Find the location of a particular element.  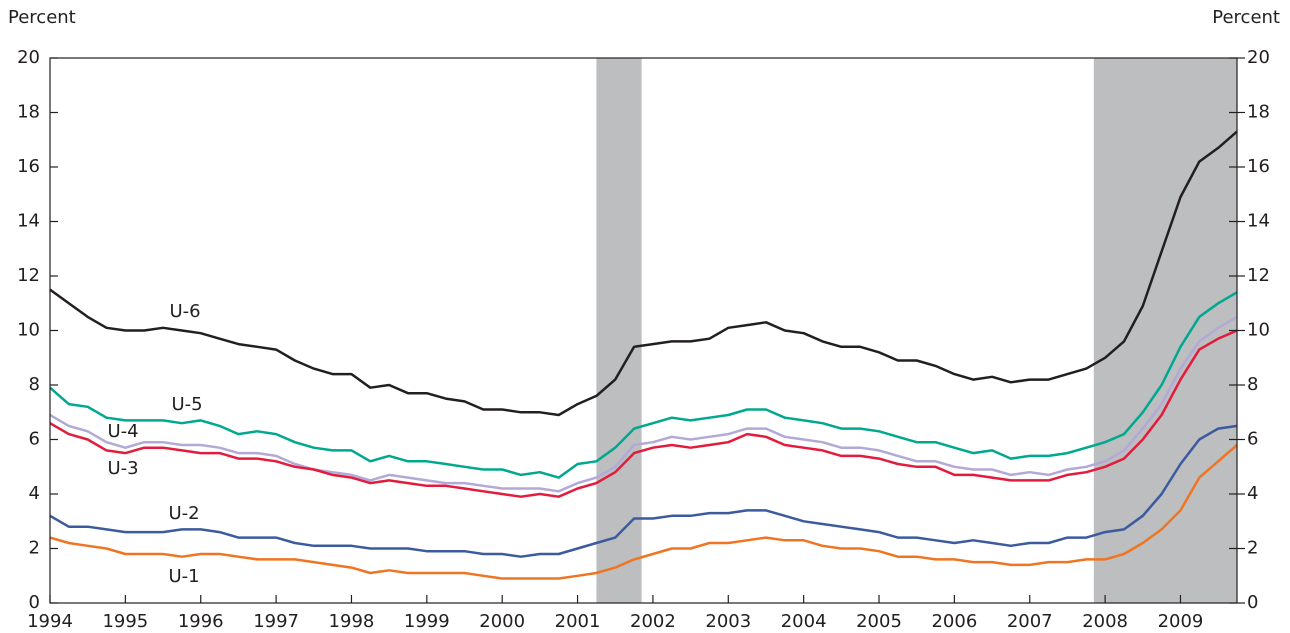

y2-tick-label: 18 is located at coordinates (1258, 112).